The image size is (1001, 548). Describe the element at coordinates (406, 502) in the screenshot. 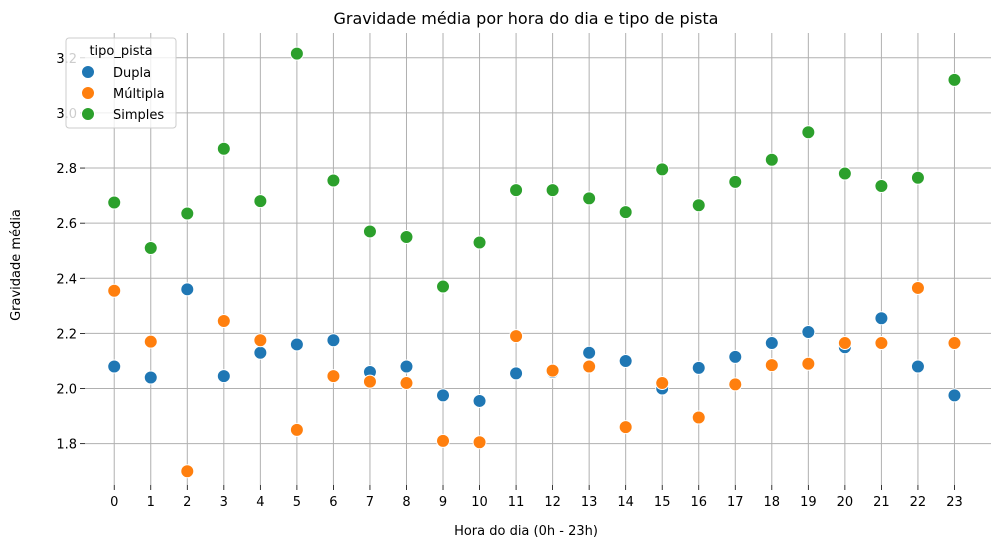

I see `x-tick-label: 8` at that location.